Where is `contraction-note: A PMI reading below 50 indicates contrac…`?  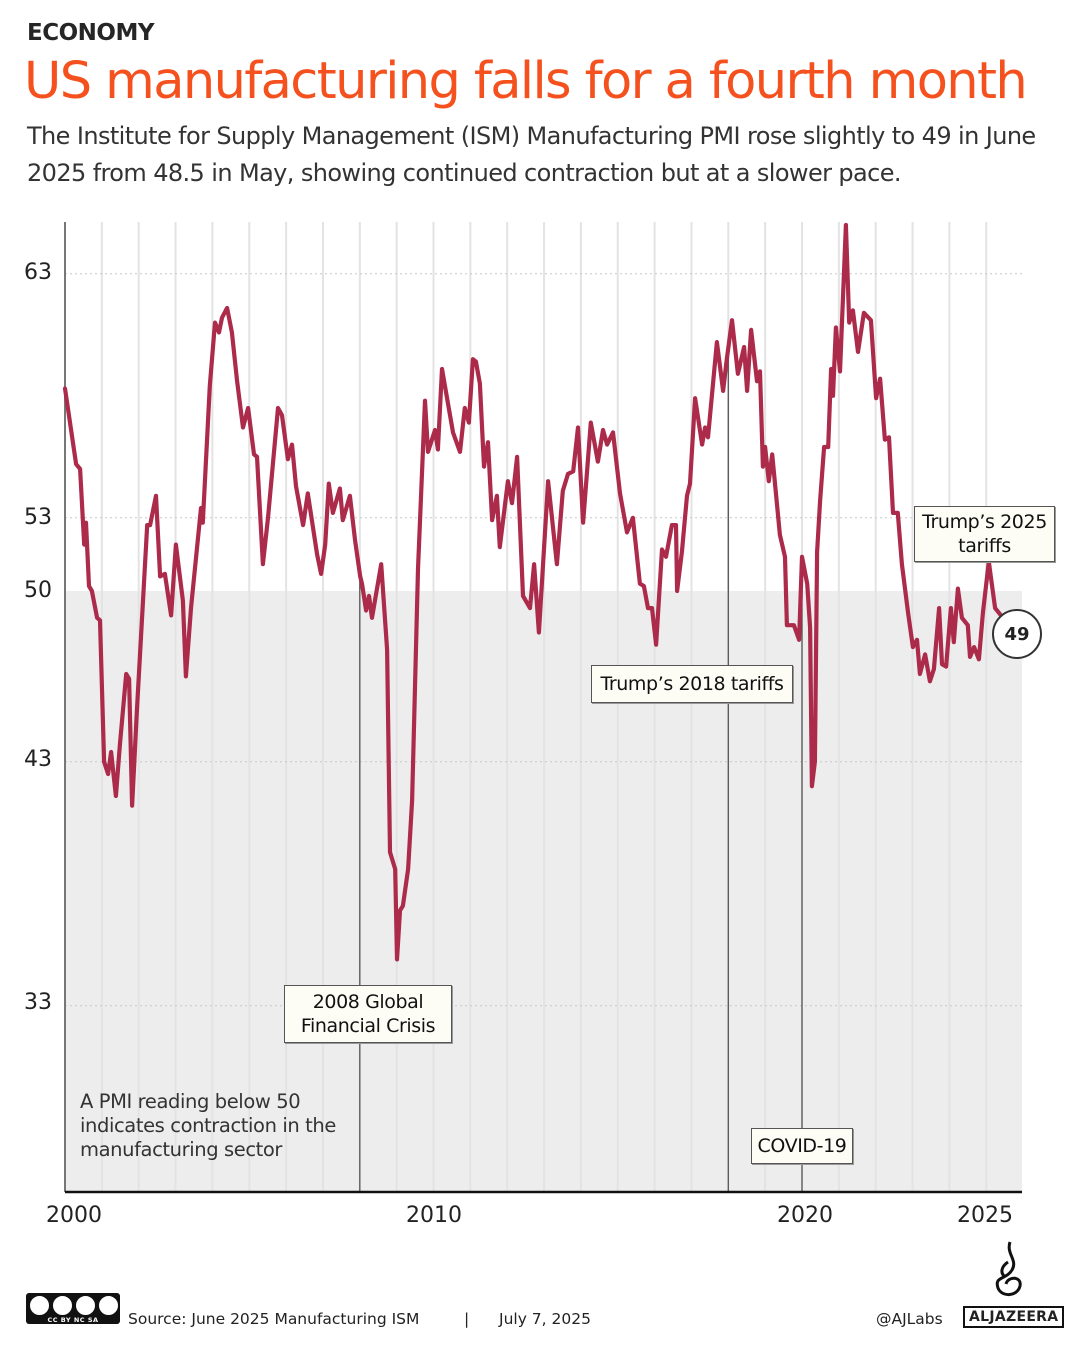
contraction-note: A PMI reading below 50 indicates contrac… is located at coordinates (208, 1125).